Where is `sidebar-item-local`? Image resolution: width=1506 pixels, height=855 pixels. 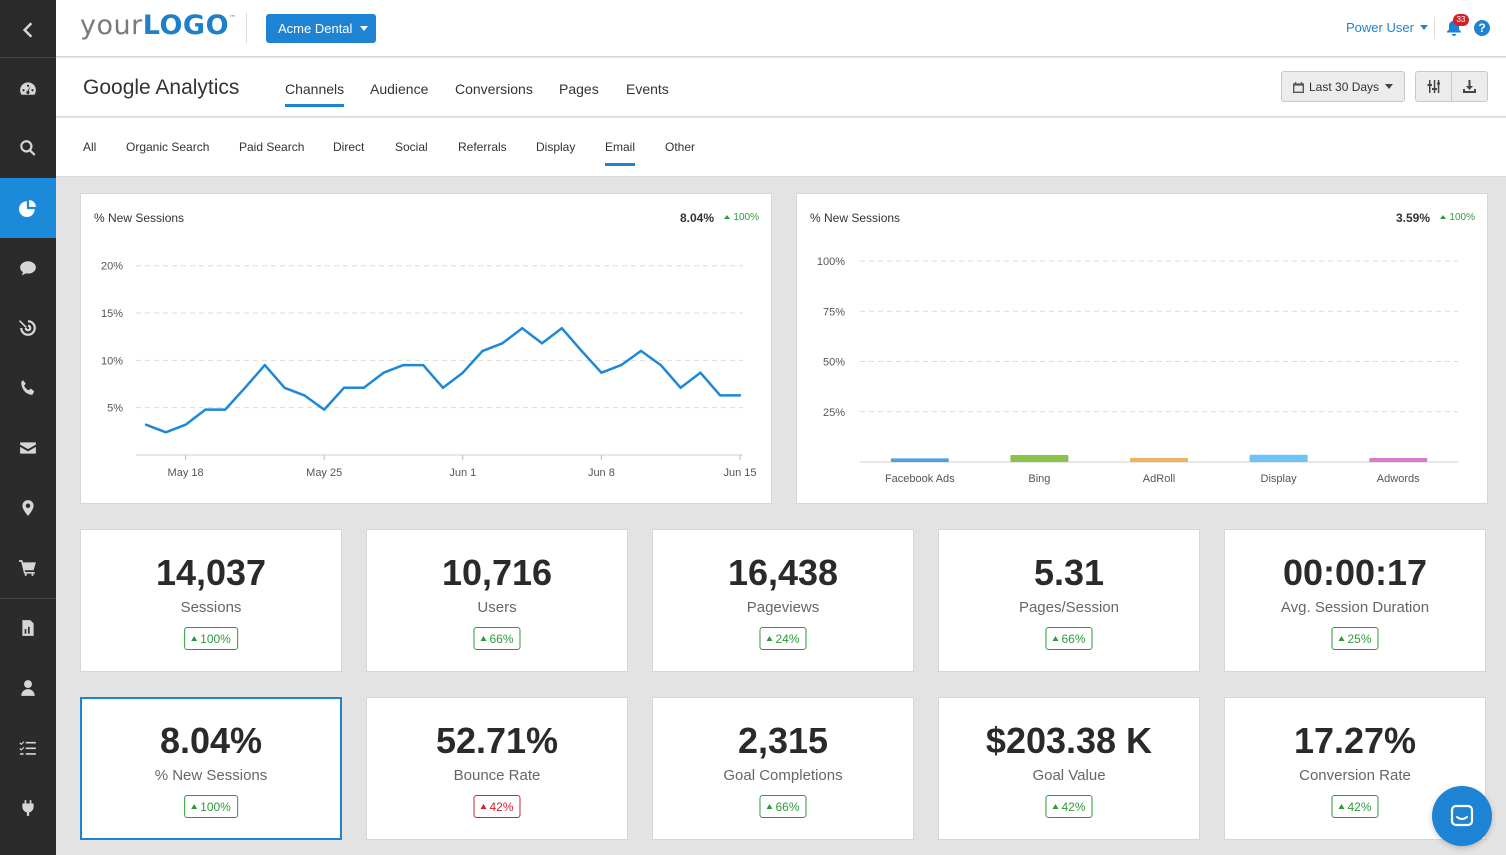
sidebar-item-local is located at coordinates (28, 508).